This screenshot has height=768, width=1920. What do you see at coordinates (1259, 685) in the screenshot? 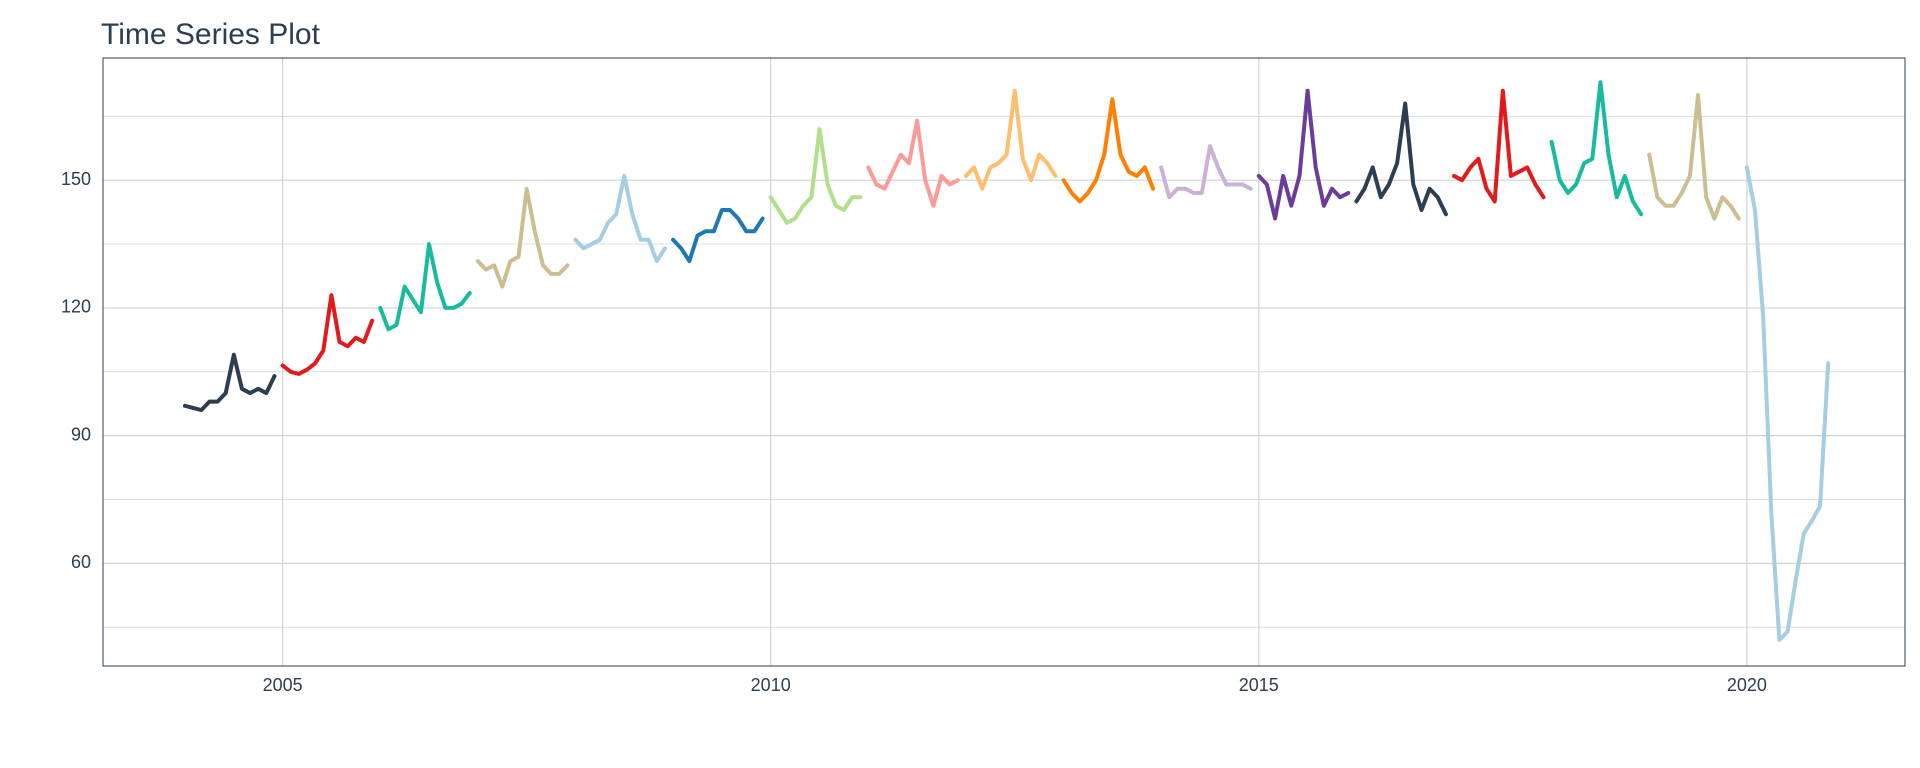
I see `x-tick-label: 2015` at bounding box center [1259, 685].